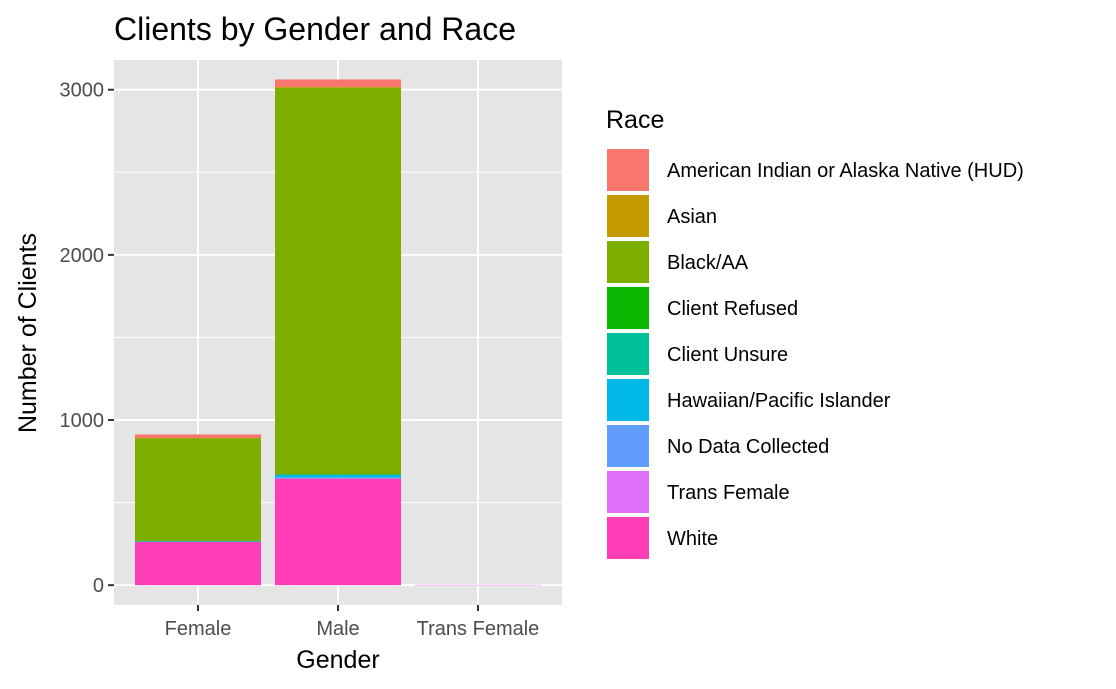  I want to click on legend-item: Black/AA, so click(678, 262).